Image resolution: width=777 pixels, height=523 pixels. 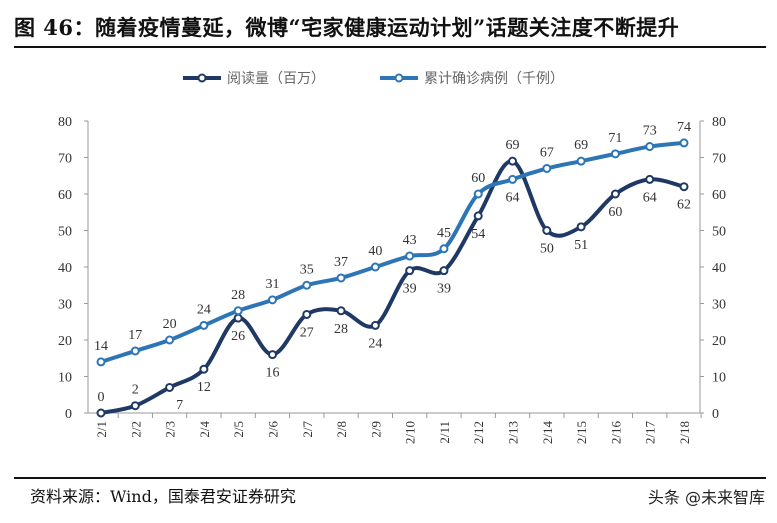 I want to click on data-label: 7, so click(x=179, y=405).